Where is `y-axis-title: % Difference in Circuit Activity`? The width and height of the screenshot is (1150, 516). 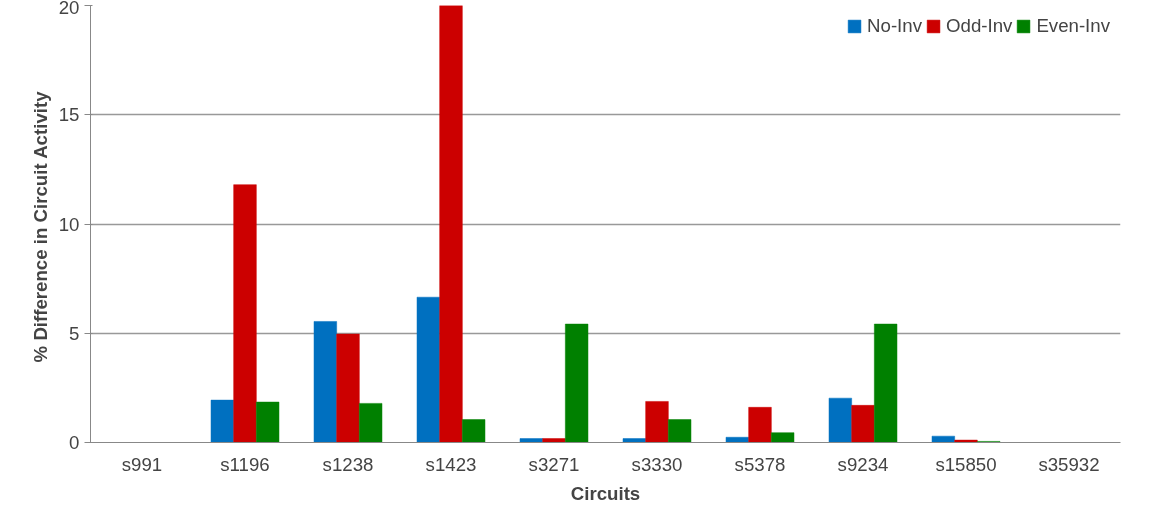
y-axis-title: % Difference in Circuit Activity is located at coordinates (40, 226).